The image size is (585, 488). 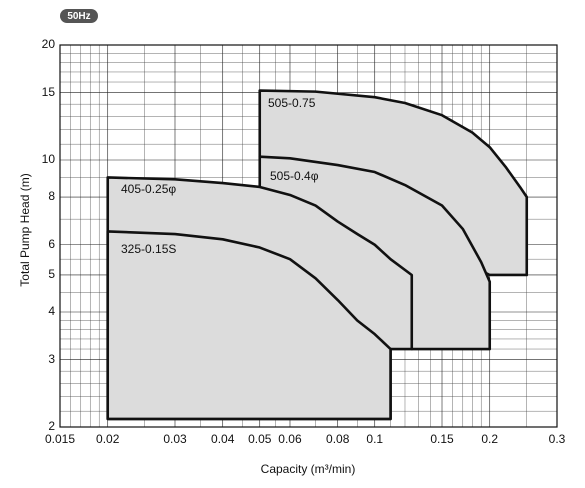 I want to click on y-tick-label: 15, so click(x=49, y=92).